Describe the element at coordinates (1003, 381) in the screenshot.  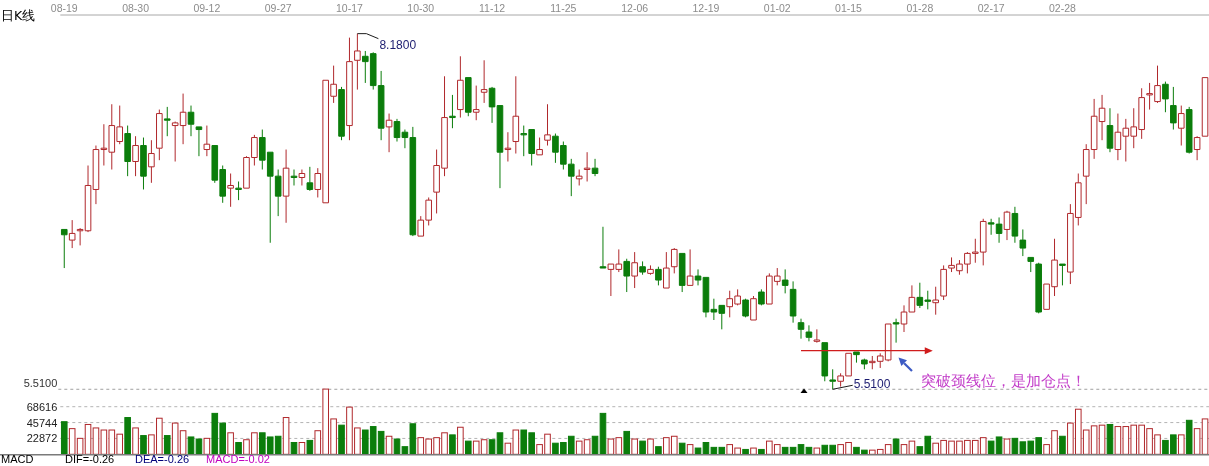
I see `annotation: 突破颈线位，是加仓点！` at that location.